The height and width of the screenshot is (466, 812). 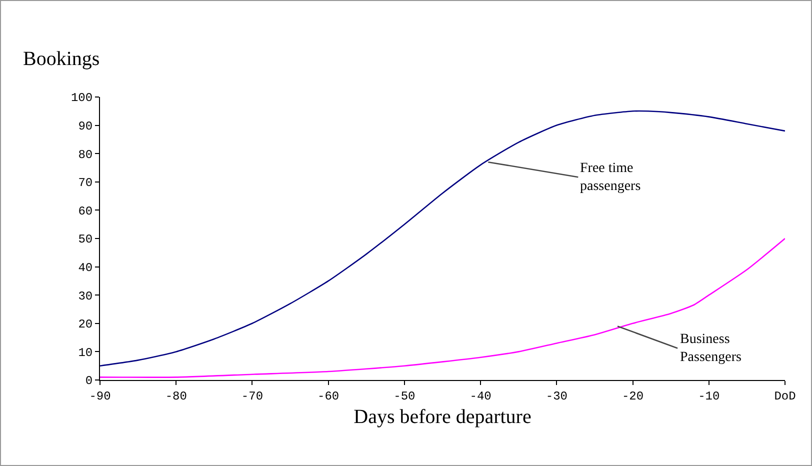 What do you see at coordinates (557, 396) in the screenshot?
I see `x-tick-label: -30` at bounding box center [557, 396].